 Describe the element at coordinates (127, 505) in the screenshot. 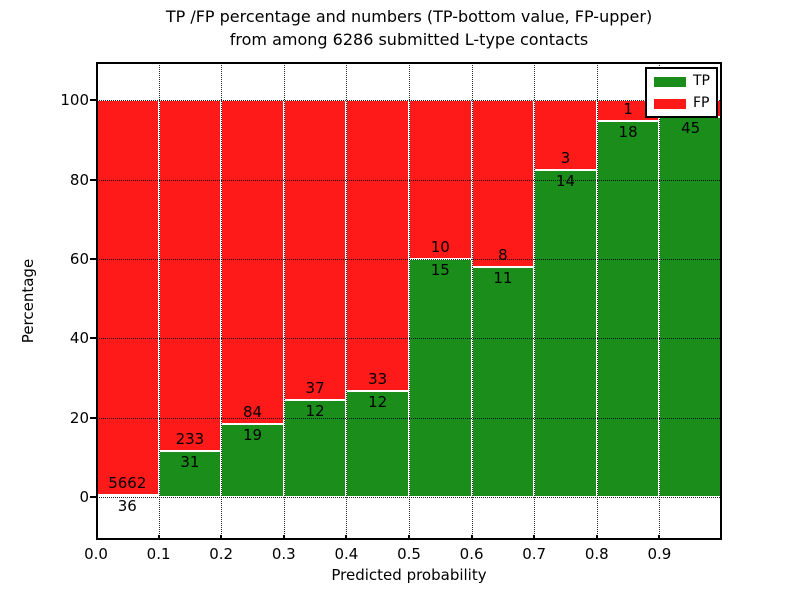

I see `bar-label-tp: 36` at that location.